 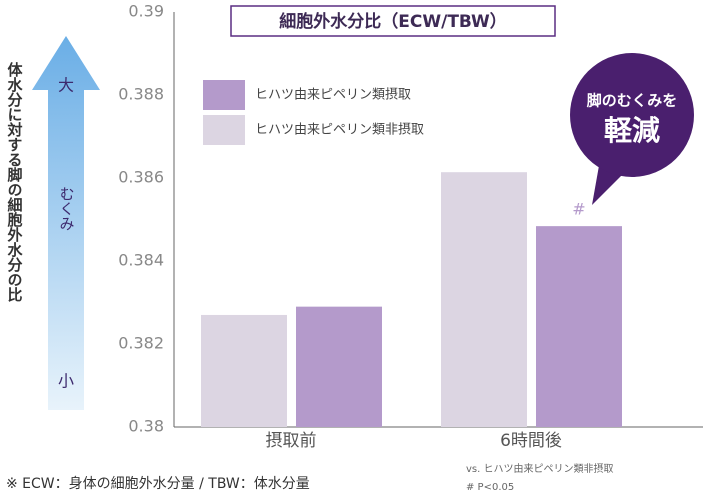 I want to click on x-tick-label: 摂取前, so click(x=291, y=441).